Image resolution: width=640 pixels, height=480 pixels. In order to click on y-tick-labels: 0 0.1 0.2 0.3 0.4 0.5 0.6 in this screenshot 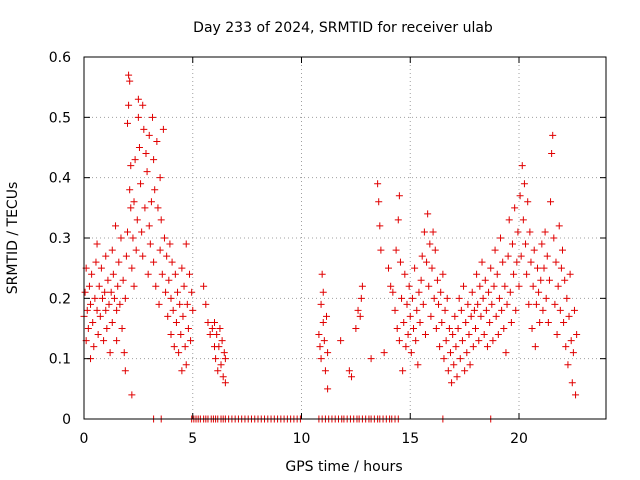, I will do `click(60, 239)`.